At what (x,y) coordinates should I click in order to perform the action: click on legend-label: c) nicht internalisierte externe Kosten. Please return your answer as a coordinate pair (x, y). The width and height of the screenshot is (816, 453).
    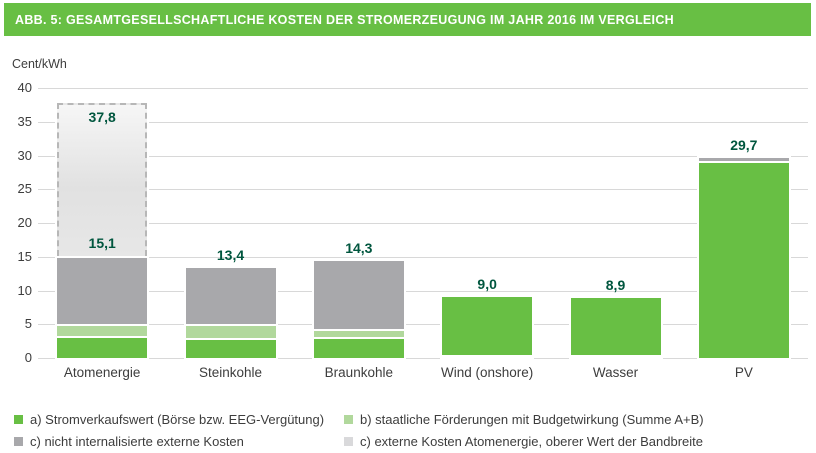
    Looking at the image, I should click on (137, 441).